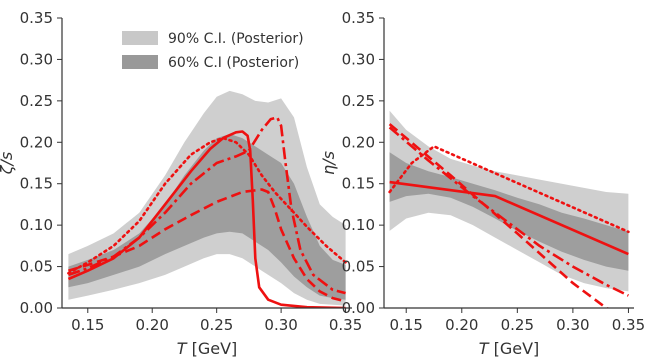  I want to click on right-band-60ci, so click(509, 211).